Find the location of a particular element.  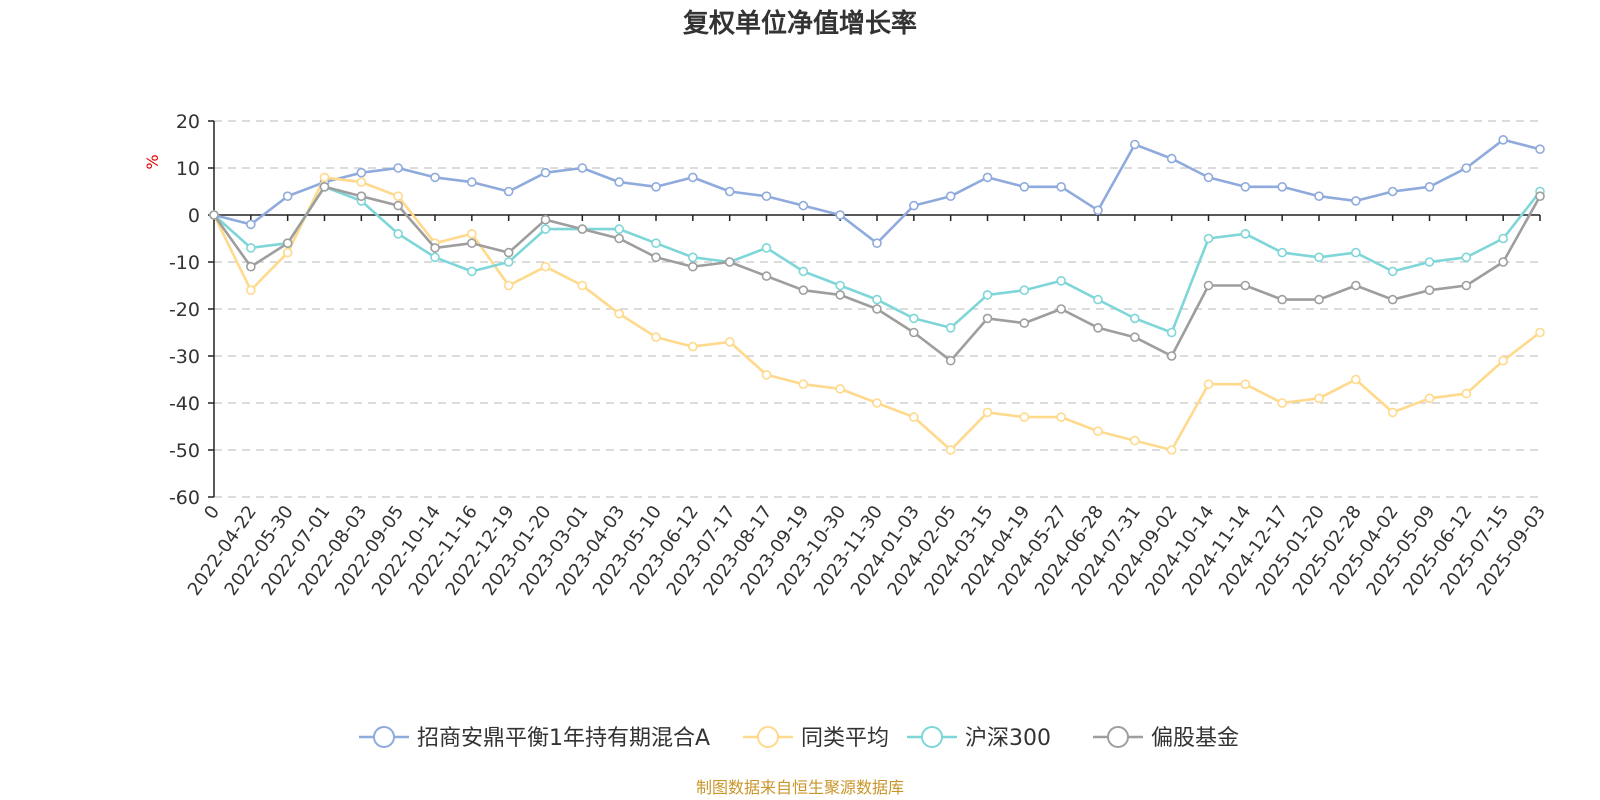

legend-label: 偏股基金 is located at coordinates (1195, 738).